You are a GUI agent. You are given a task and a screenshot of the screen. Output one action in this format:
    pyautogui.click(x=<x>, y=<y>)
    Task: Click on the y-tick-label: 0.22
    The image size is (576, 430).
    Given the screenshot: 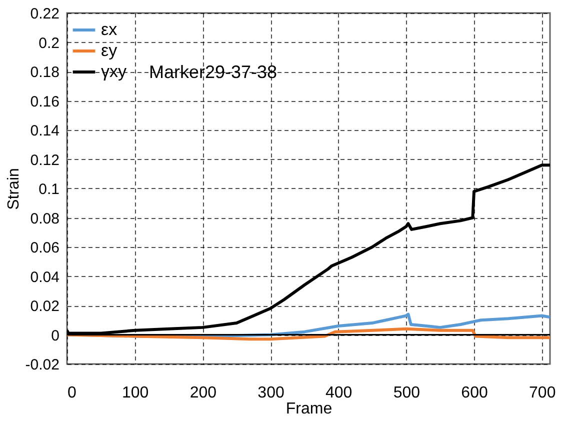 What is the action you would take?
    pyautogui.click(x=45, y=14)
    